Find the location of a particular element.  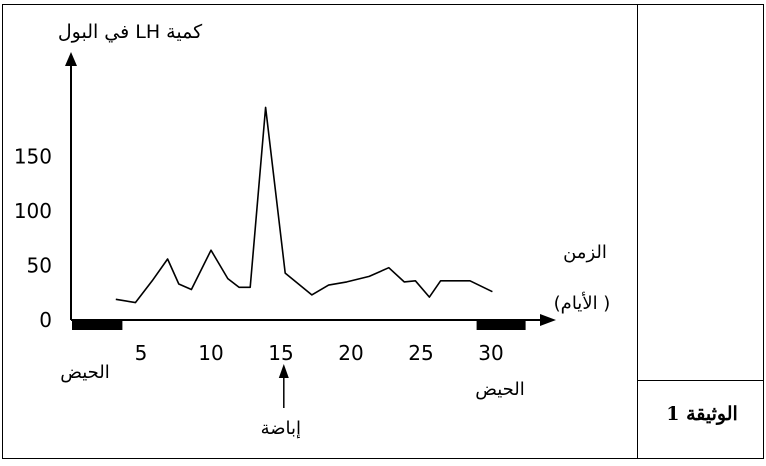

y-tick-label: 100 is located at coordinates (33, 211).